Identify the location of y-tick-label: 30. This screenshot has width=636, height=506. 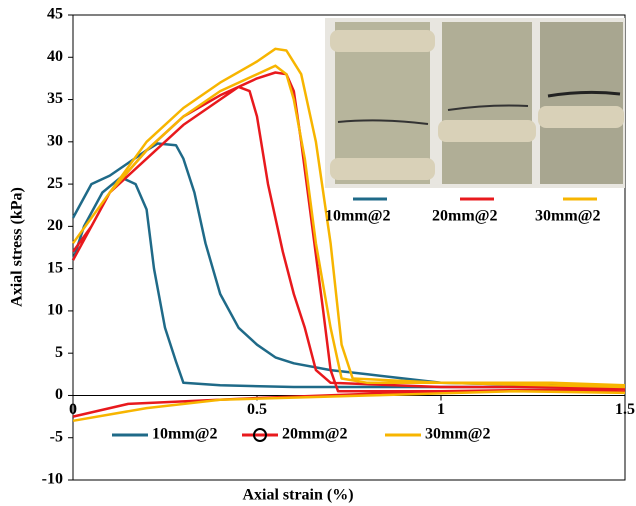
(55, 140).